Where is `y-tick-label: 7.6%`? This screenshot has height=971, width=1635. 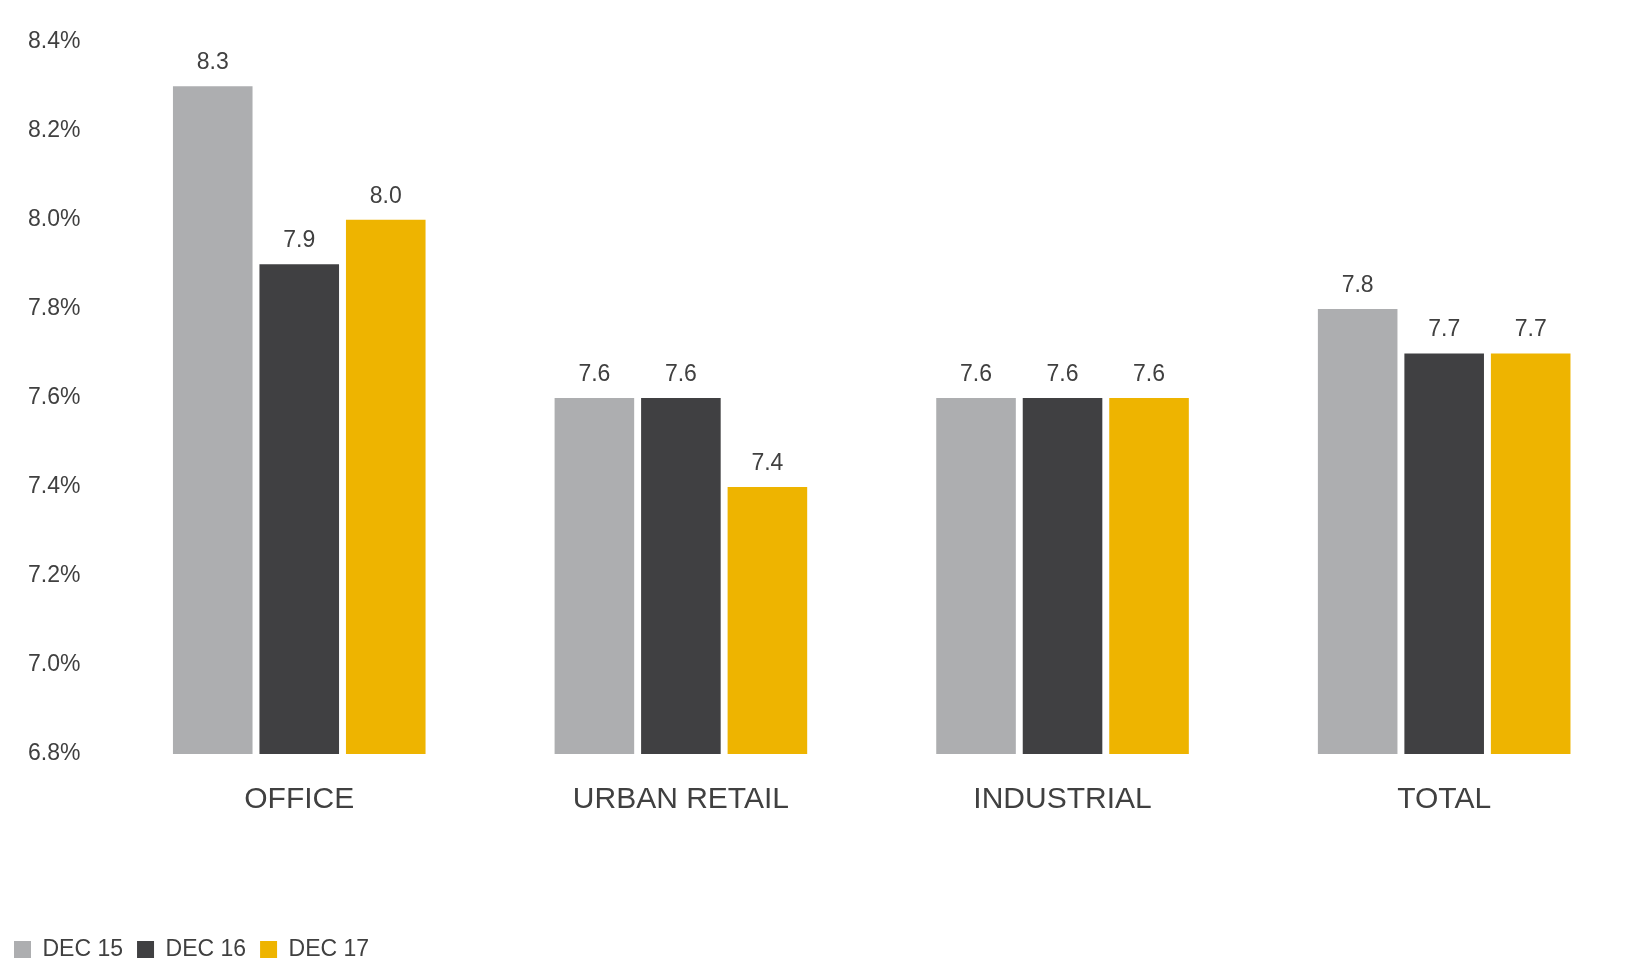 y-tick-label: 7.6% is located at coordinates (54, 396).